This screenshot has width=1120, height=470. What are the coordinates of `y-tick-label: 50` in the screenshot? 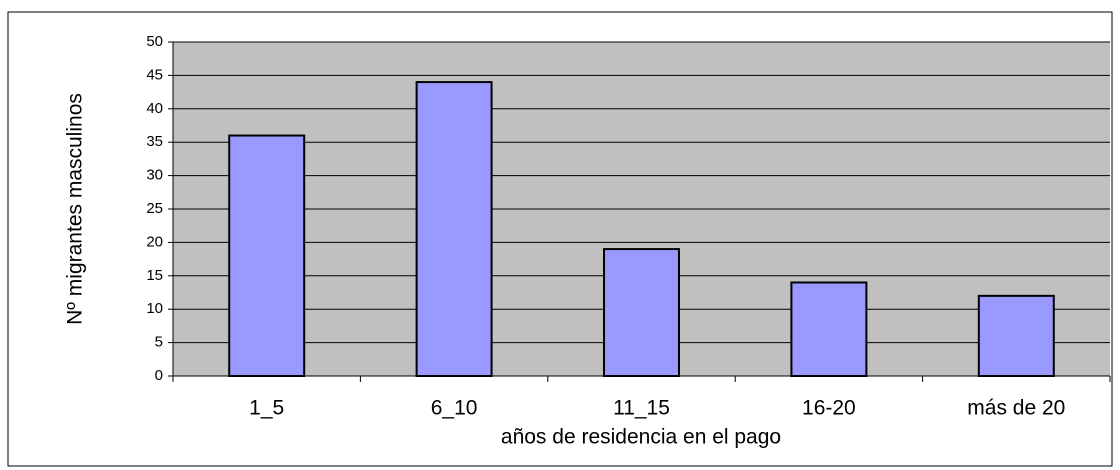 It's located at (154, 41).